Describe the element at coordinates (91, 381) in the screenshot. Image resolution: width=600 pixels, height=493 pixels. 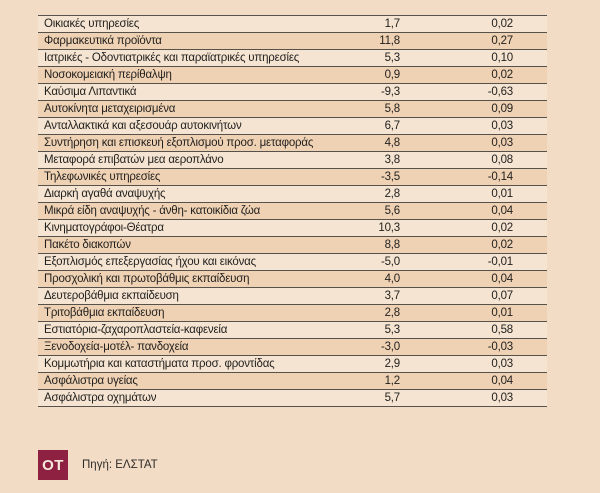
I see `row-category-label: Ασφάλιστρα υγείας` at that location.